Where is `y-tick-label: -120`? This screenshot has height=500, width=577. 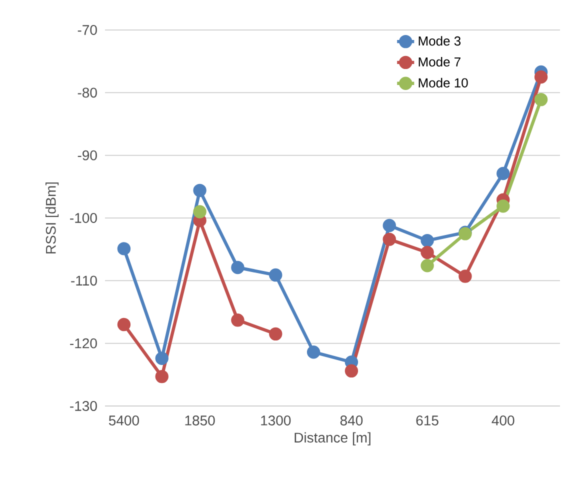 y-tick-label: -120 is located at coordinates (83, 343).